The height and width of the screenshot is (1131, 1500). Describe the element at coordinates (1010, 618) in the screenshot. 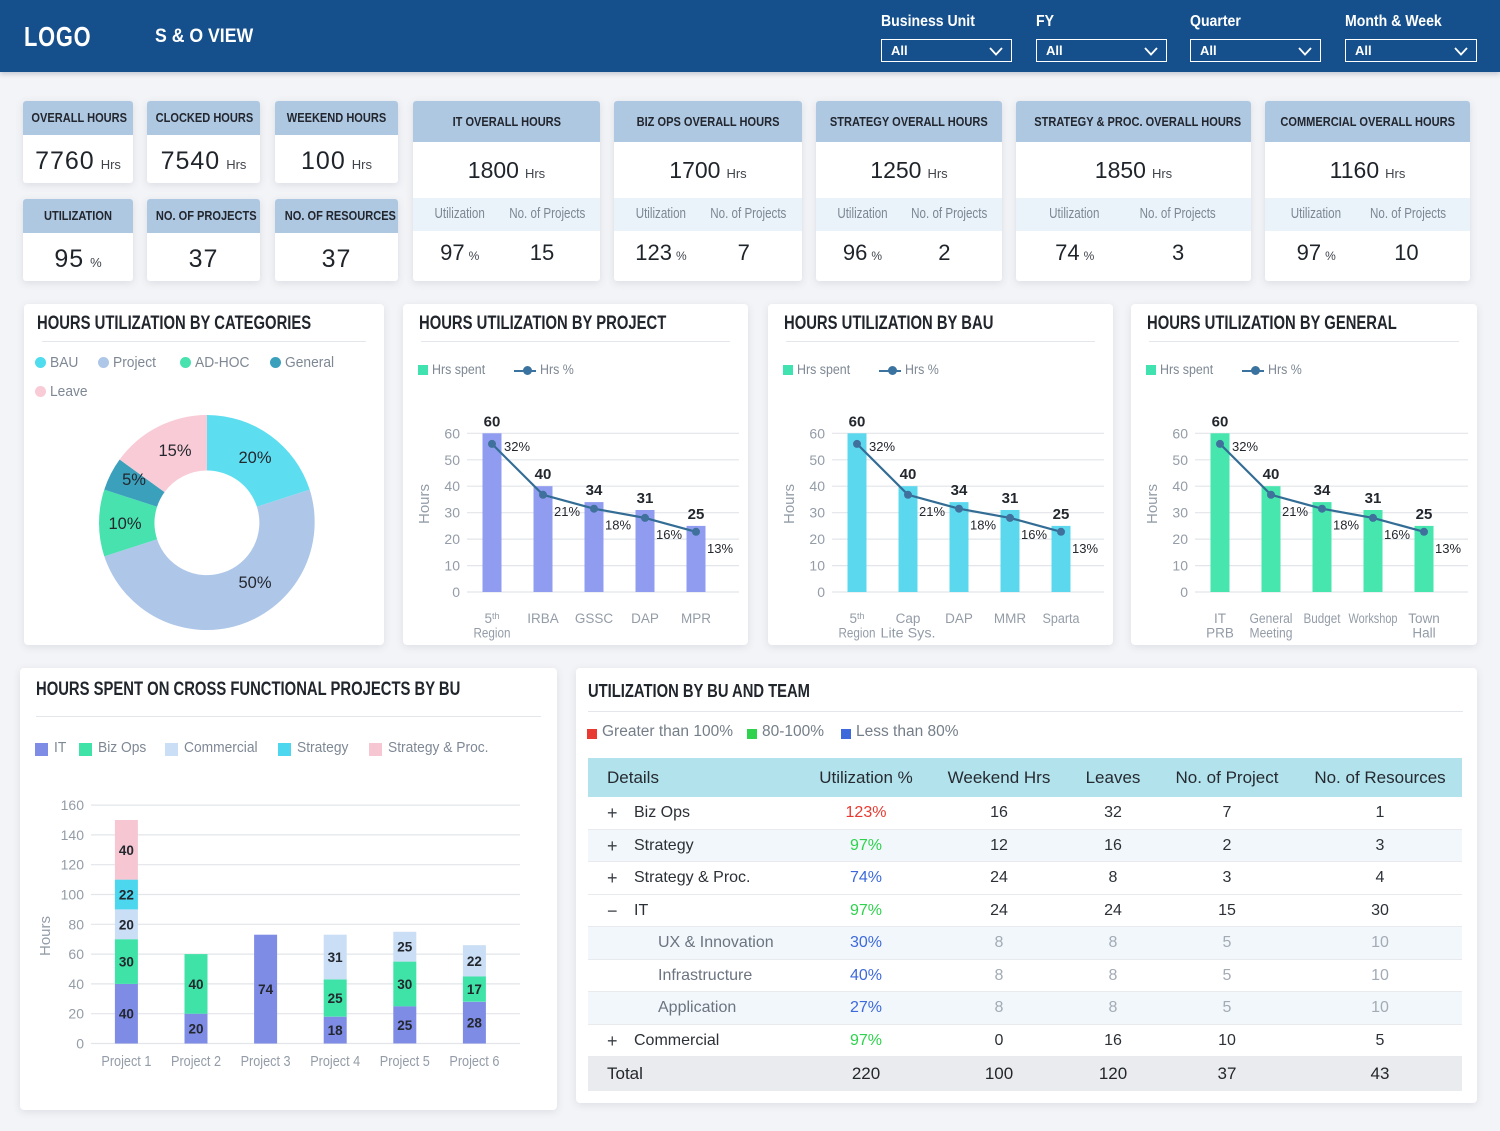

I see `svg-text: MMR` at that location.